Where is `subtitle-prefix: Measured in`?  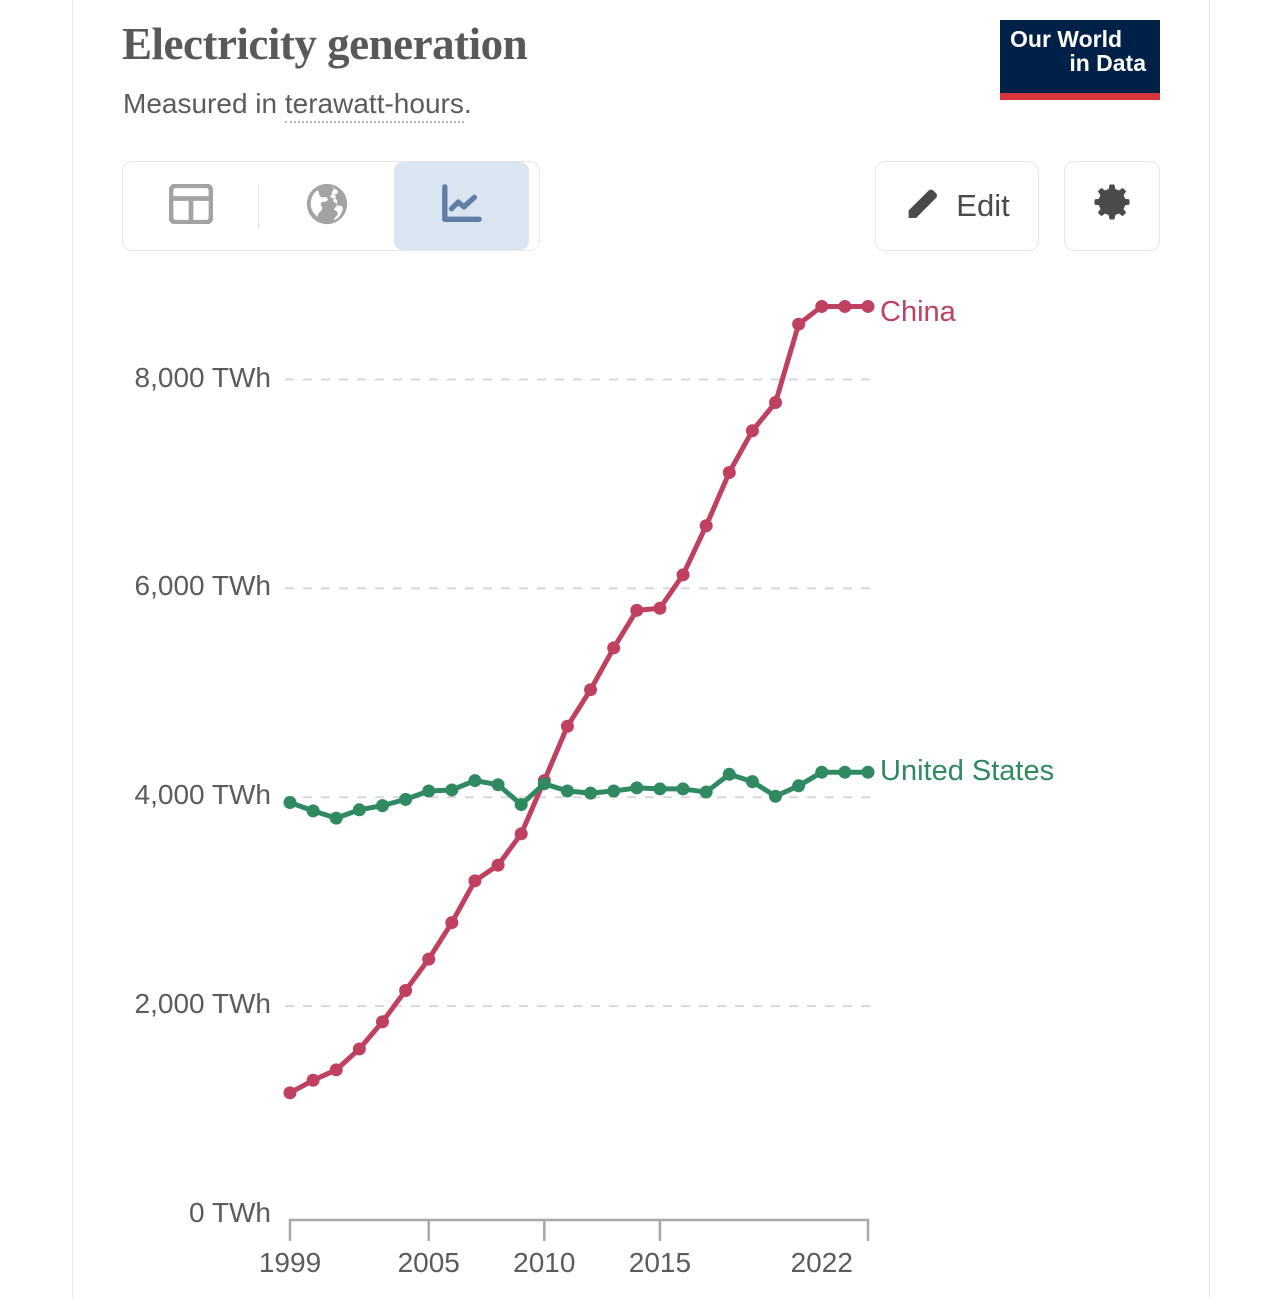
subtitle-prefix: Measured in is located at coordinates (204, 103).